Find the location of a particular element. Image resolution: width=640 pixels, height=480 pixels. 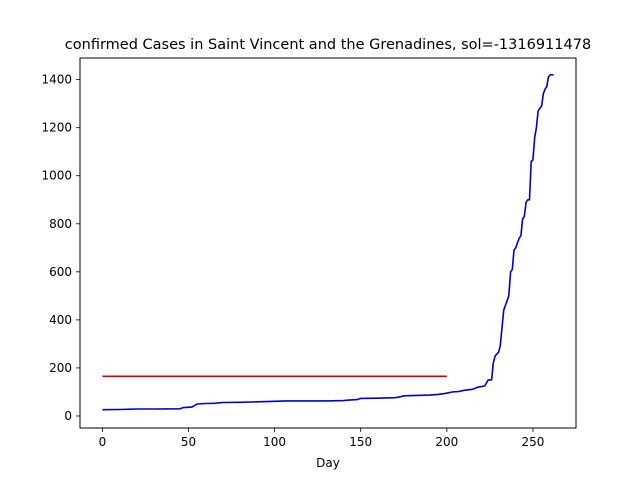

x-axis-label: Day is located at coordinates (328, 463).